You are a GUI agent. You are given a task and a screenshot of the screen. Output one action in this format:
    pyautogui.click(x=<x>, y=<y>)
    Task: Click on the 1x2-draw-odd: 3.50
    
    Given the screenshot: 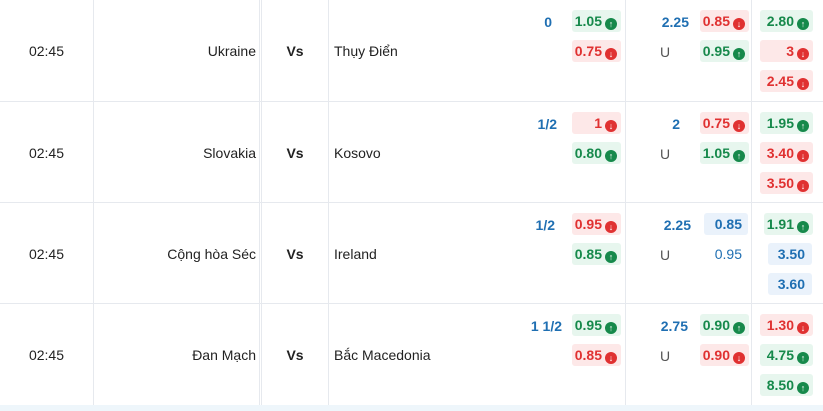 What is the action you would take?
    pyautogui.click(x=790, y=254)
    